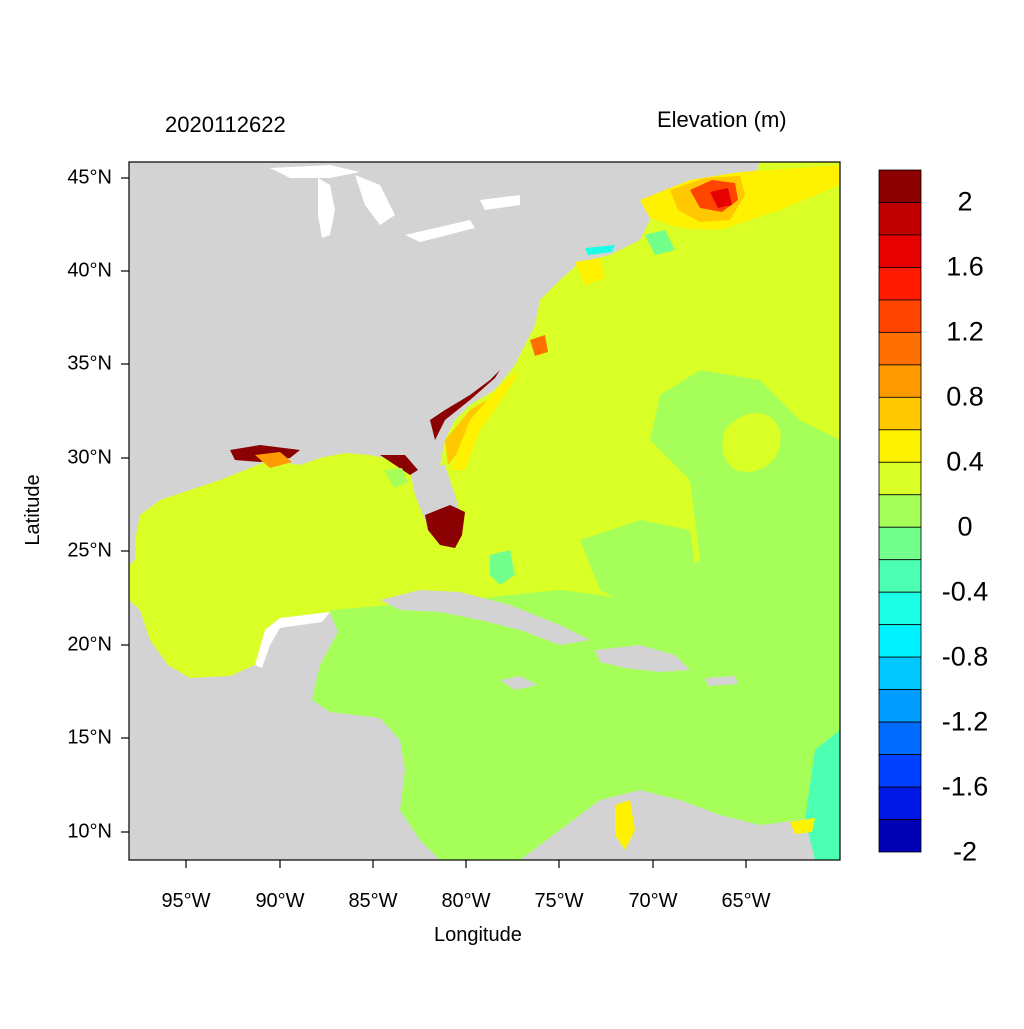 The image size is (1024, 1029). Describe the element at coordinates (89, 363) in the screenshot. I see `y-tick-label: 35°N` at that location.